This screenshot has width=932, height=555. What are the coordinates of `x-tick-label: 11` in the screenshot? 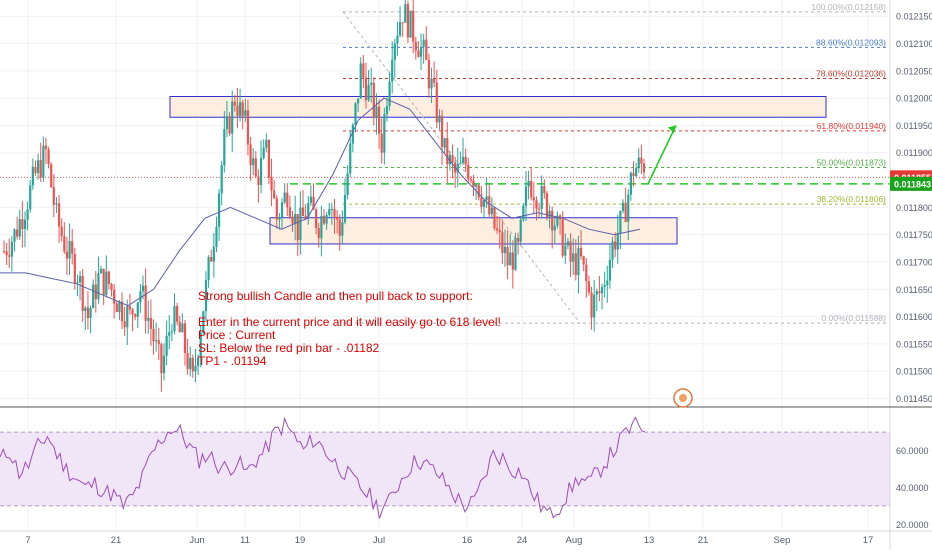 It's located at (245, 540).